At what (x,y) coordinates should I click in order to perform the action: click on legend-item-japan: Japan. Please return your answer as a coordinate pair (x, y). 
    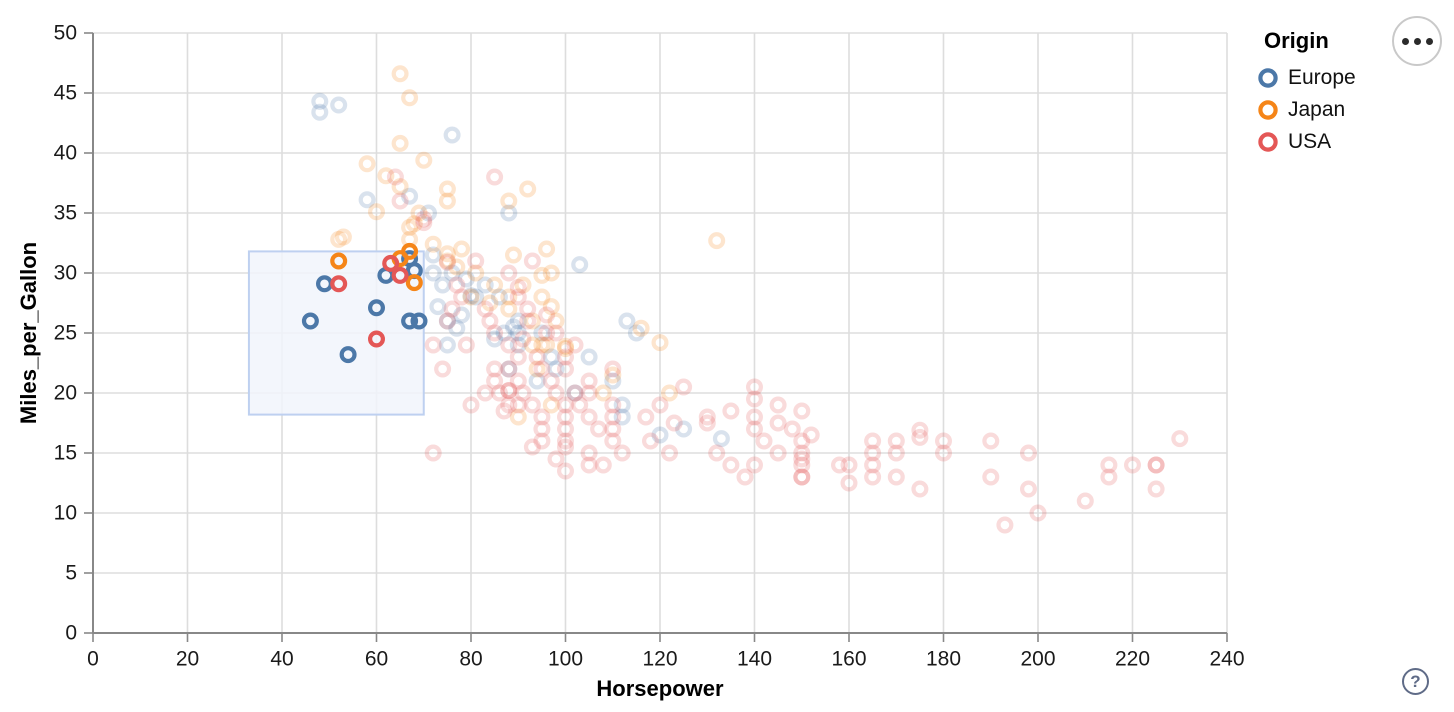
    Looking at the image, I should click on (1306, 110).